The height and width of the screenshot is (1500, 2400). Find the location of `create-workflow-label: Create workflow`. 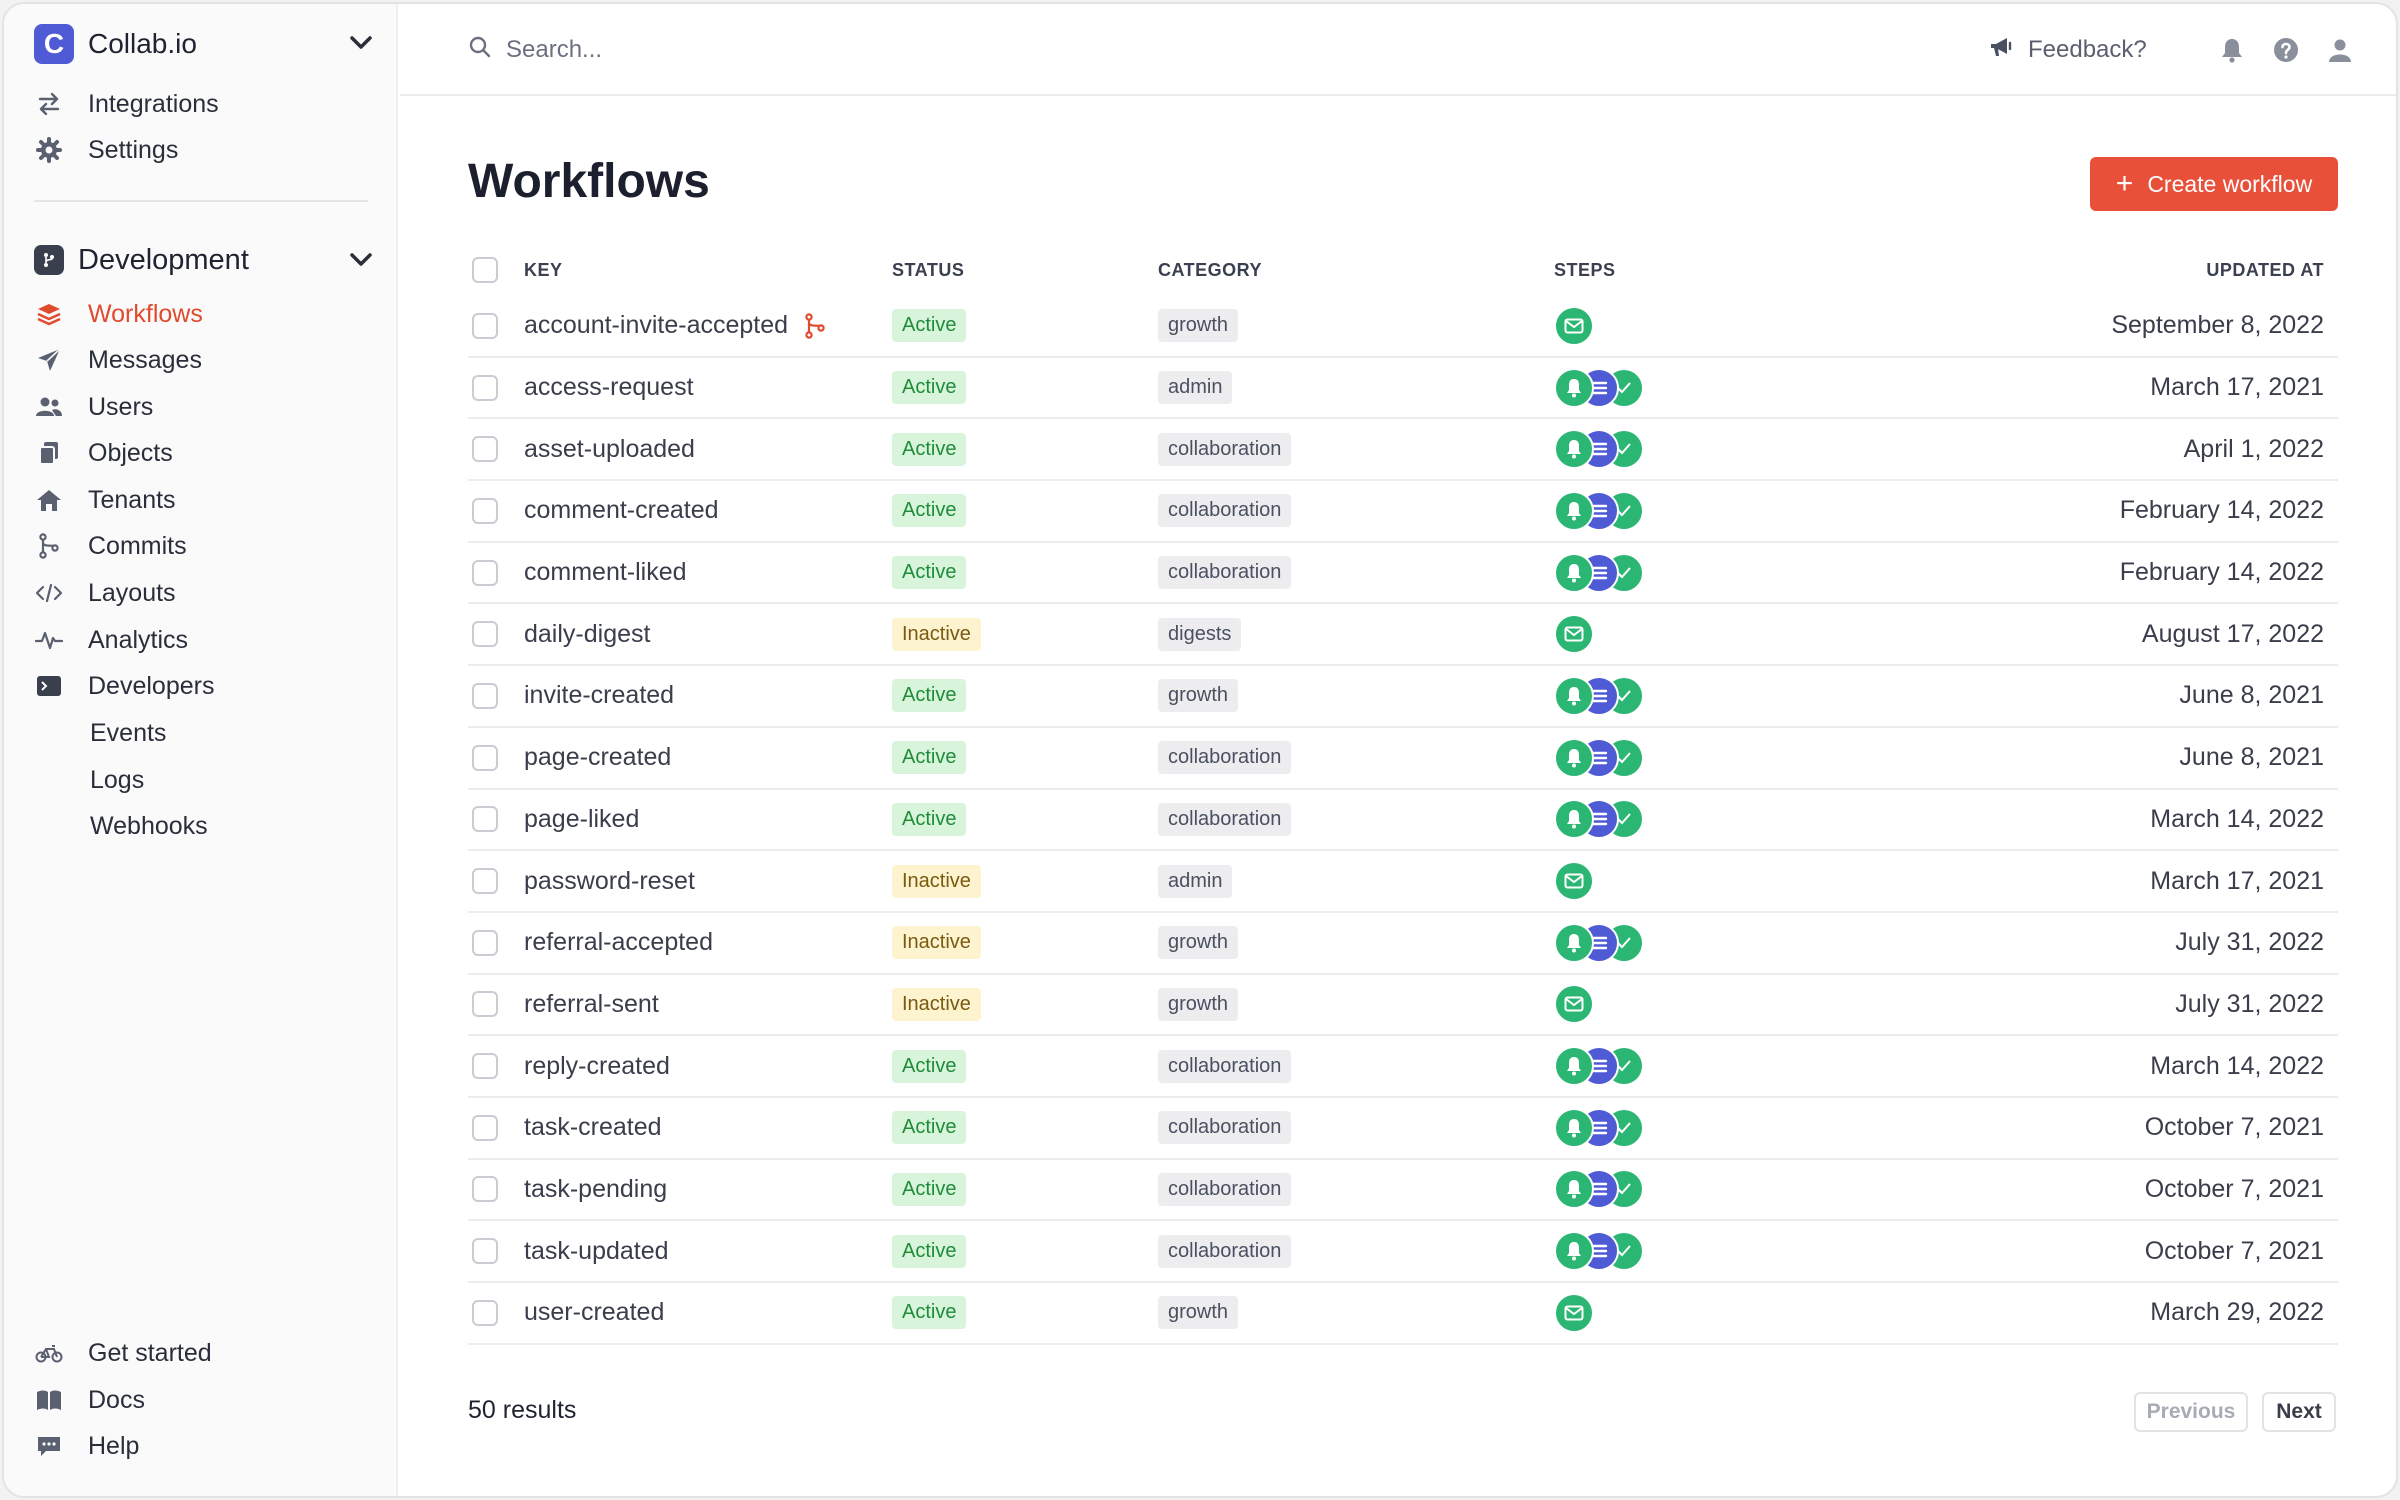

create-workflow-label: Create workflow is located at coordinates (2230, 183).